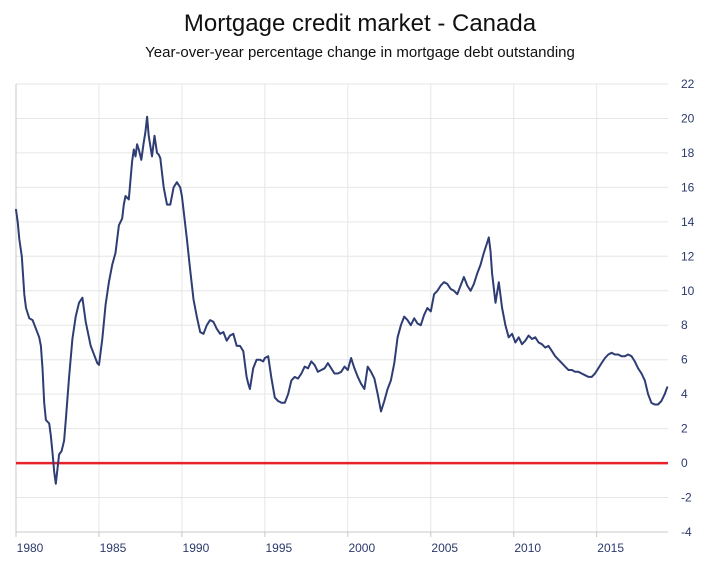 This screenshot has height=563, width=720. Describe the element at coordinates (686, 532) in the screenshot. I see `y-tick-label: -4` at that location.